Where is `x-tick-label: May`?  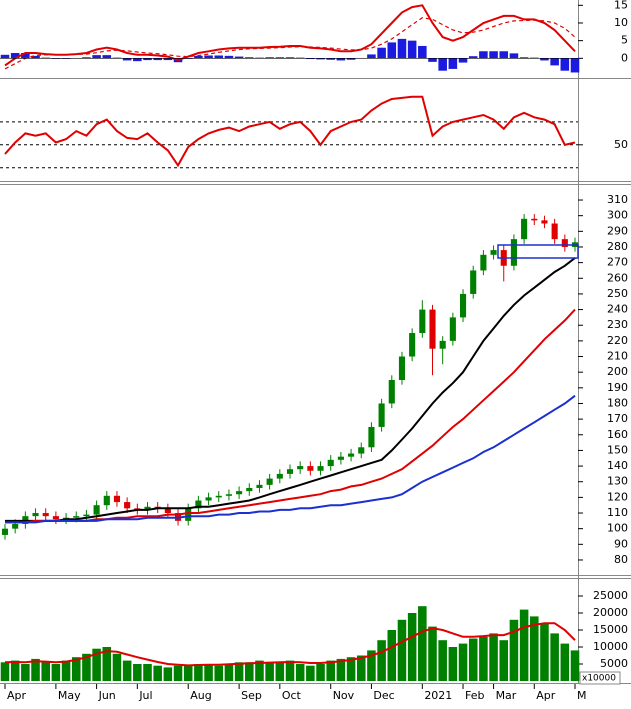
x-tick-label: May is located at coordinates (69, 695).